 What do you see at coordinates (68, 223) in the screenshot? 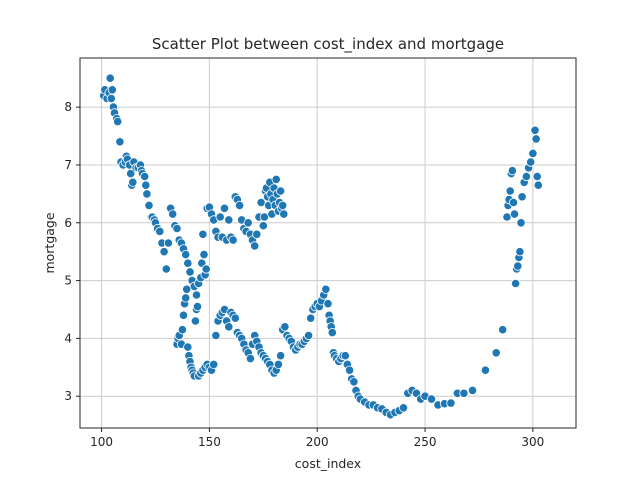
I see `y-tick-label: 6` at bounding box center [68, 223].